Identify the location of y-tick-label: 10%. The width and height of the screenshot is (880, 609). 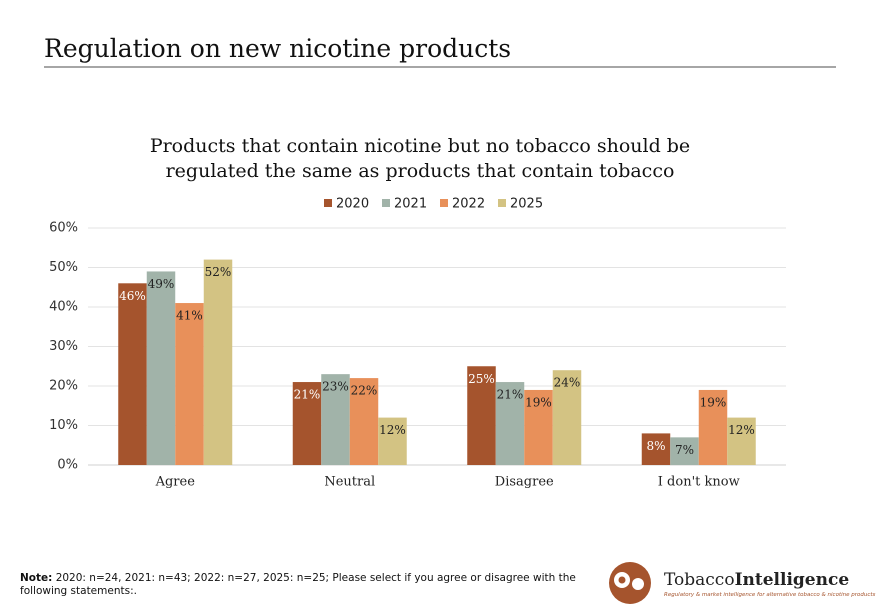
(63, 425).